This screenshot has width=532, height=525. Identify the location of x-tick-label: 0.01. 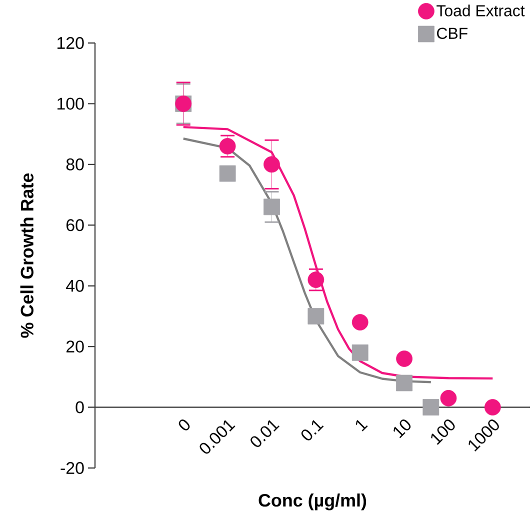
(265, 434).